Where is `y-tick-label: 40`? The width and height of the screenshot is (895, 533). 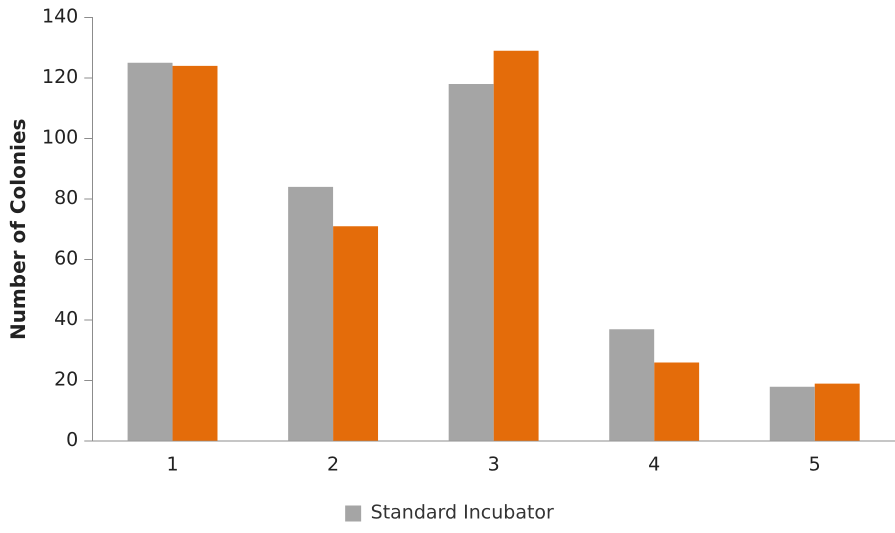
y-tick-label: 40 is located at coordinates (66, 319).